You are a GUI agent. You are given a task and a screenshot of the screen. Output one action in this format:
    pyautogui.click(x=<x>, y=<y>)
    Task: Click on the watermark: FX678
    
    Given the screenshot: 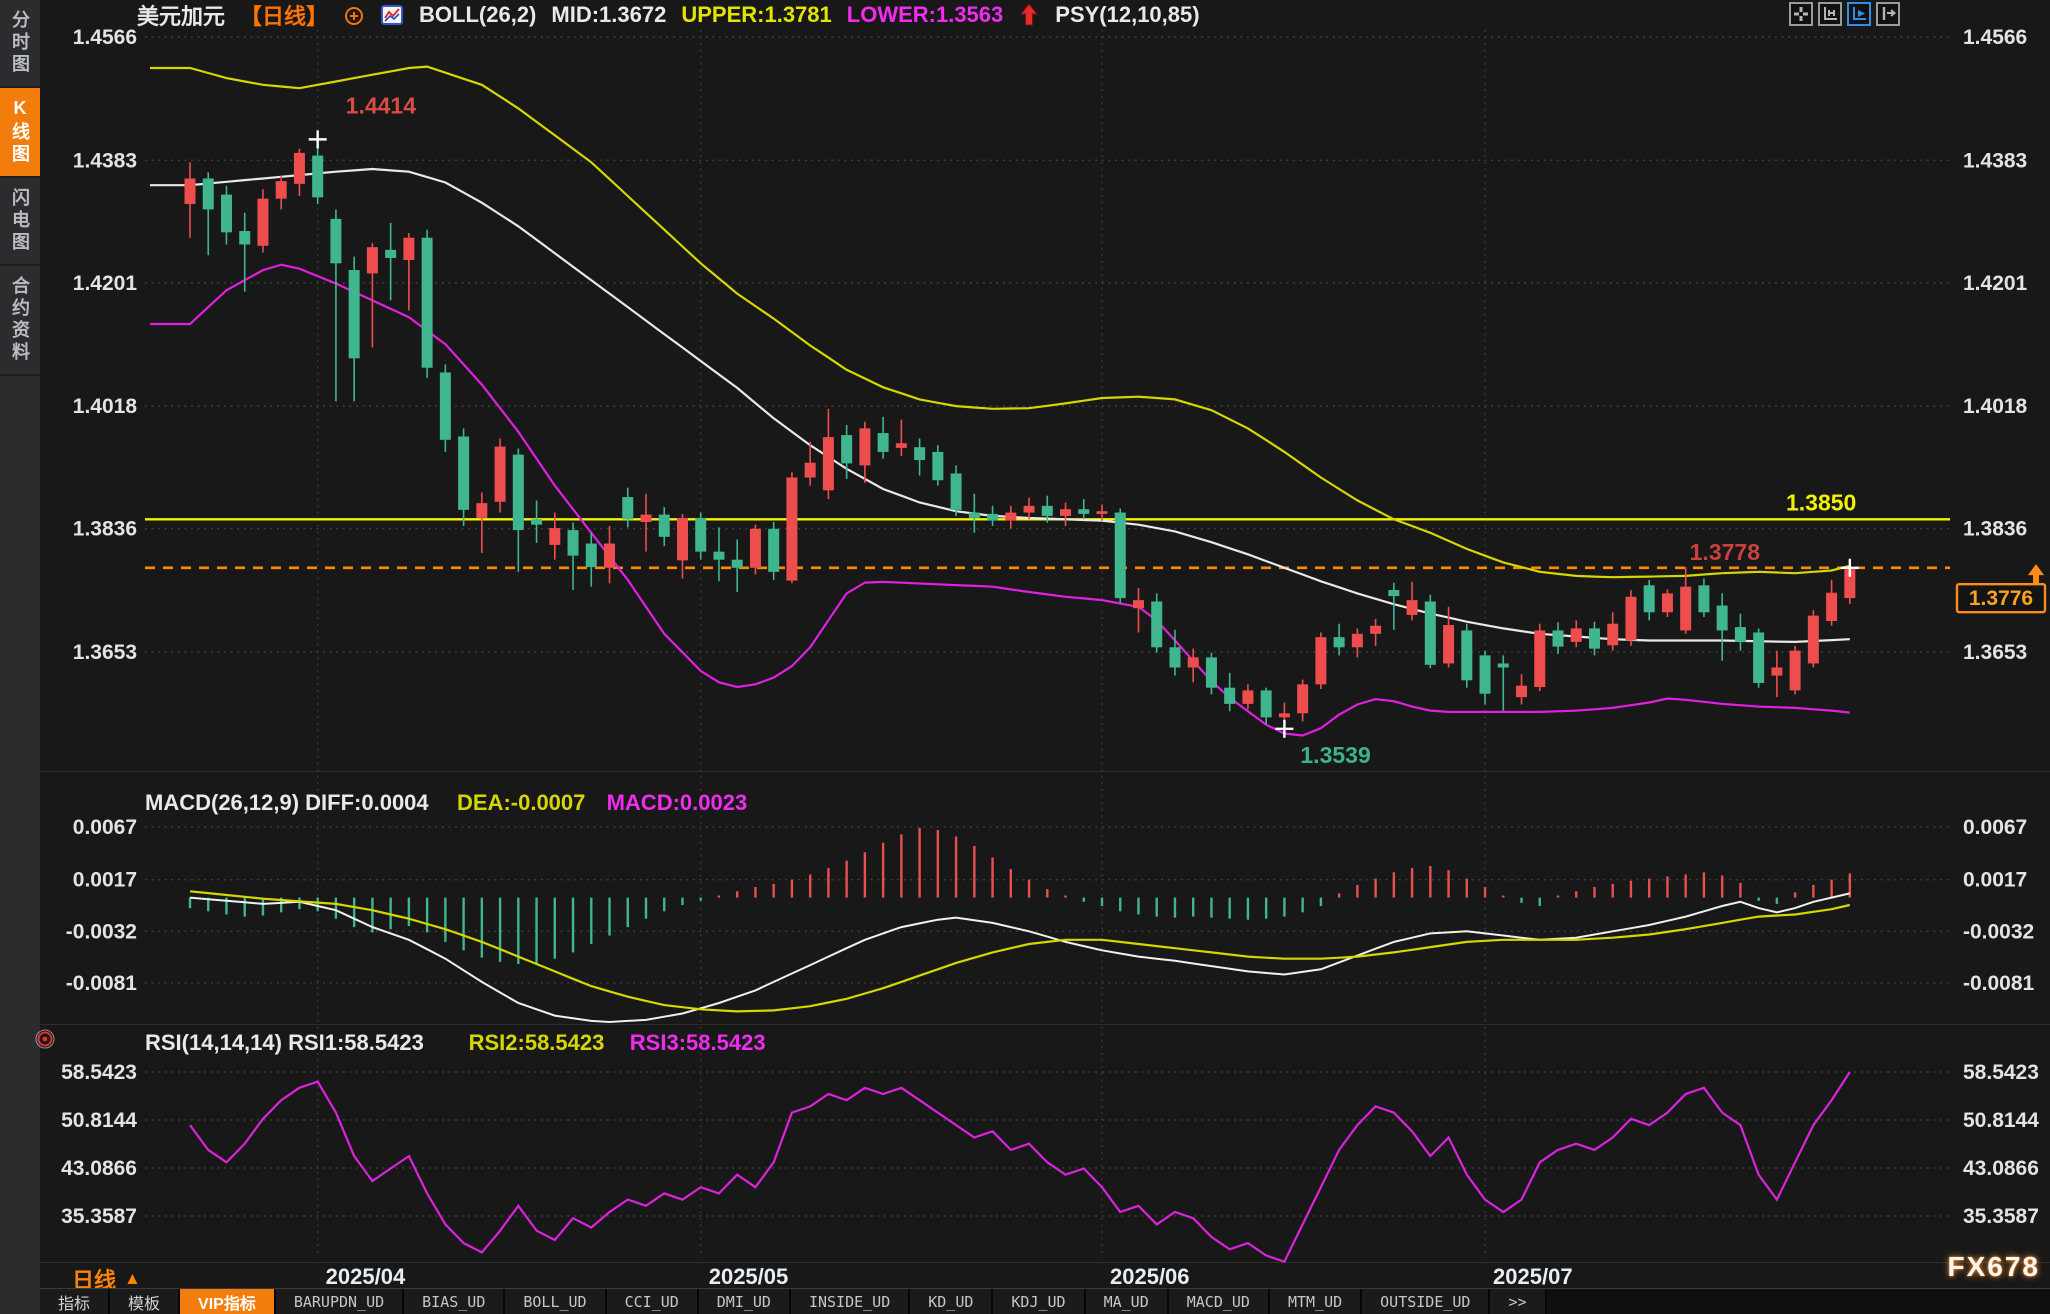 What is the action you would take?
    pyautogui.click(x=1993, y=1266)
    